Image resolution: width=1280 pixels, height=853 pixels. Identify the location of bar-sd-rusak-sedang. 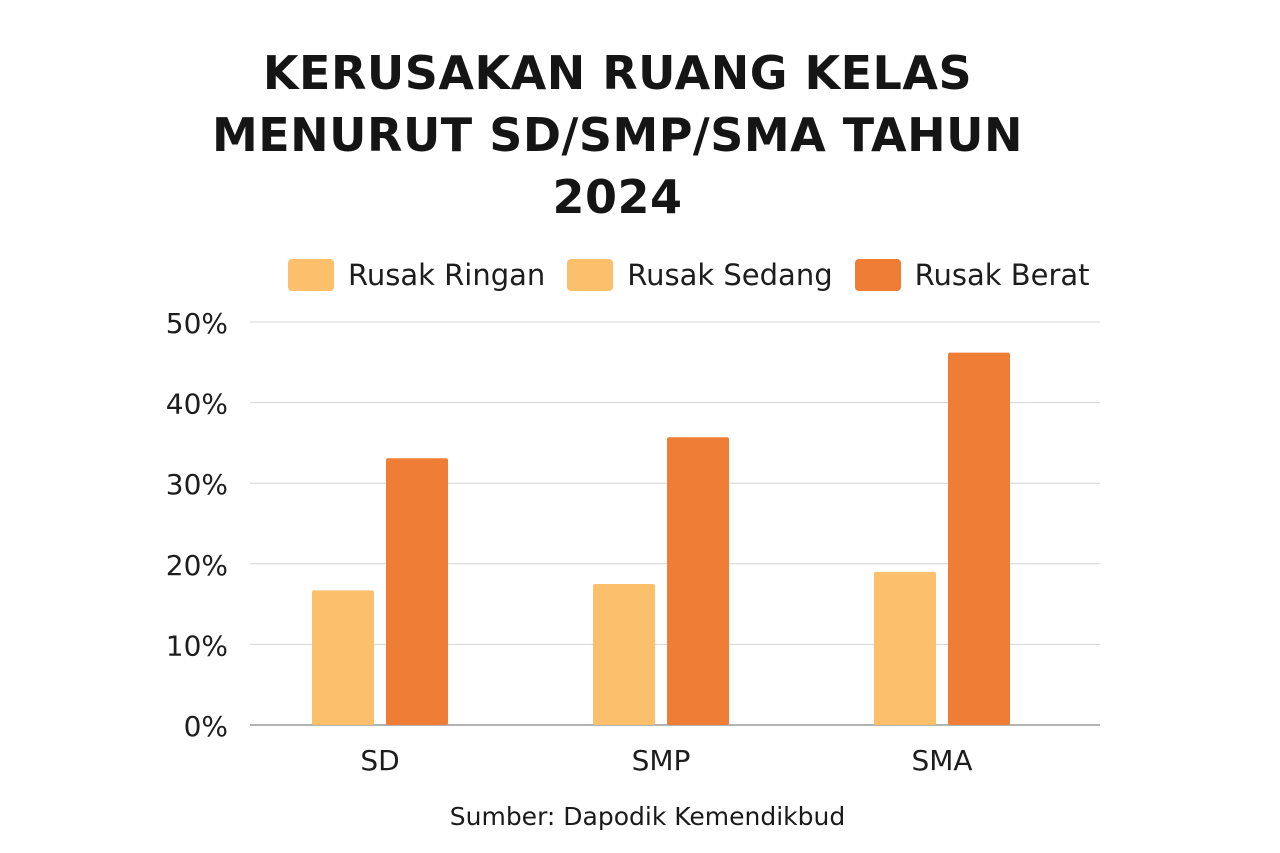
(343, 657).